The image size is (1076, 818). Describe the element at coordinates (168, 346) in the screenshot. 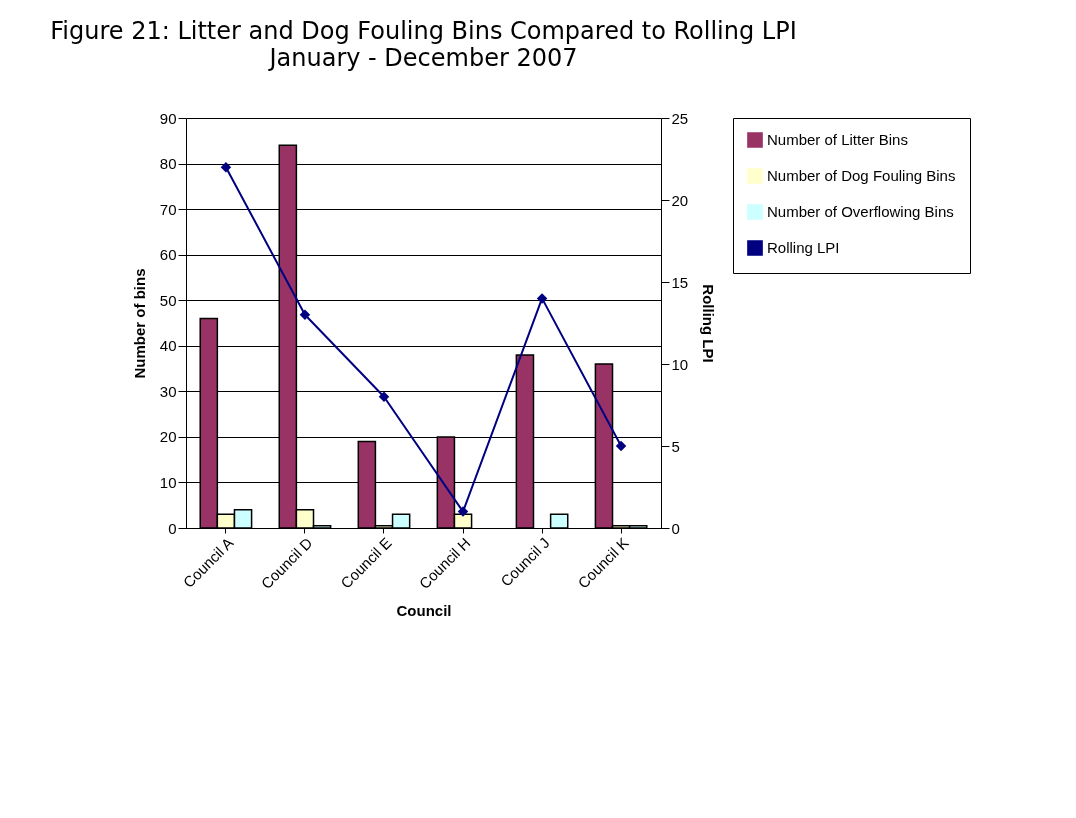

I see `y-tick-label: 40` at that location.